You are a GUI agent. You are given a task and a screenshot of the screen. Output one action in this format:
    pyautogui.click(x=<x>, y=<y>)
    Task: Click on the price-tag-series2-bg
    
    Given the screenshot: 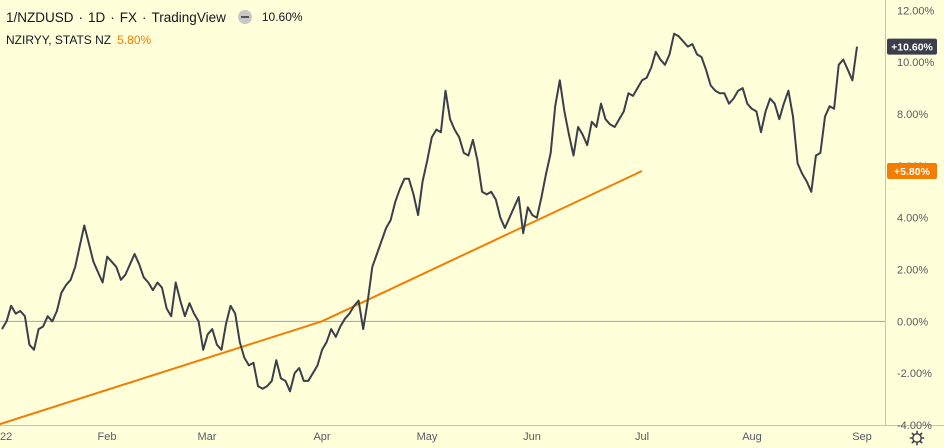 What is the action you would take?
    pyautogui.click(x=912, y=171)
    